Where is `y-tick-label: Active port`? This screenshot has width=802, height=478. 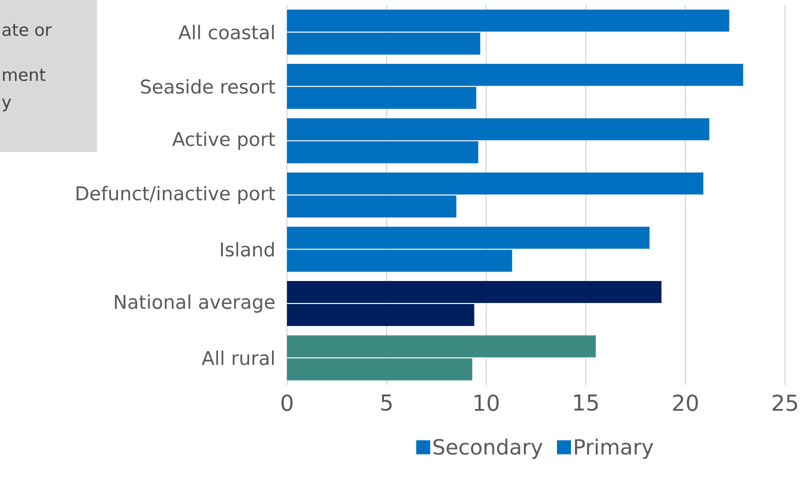 y-tick-label: Active port is located at coordinates (224, 141).